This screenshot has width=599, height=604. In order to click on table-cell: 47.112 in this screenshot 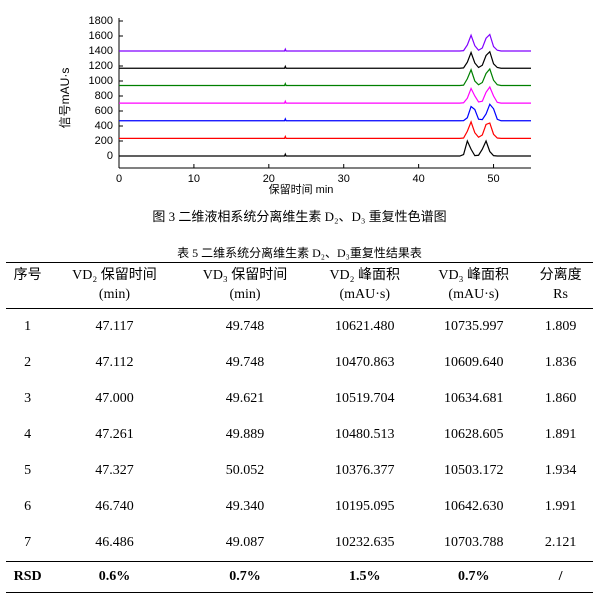, I will do `click(114, 362)`.